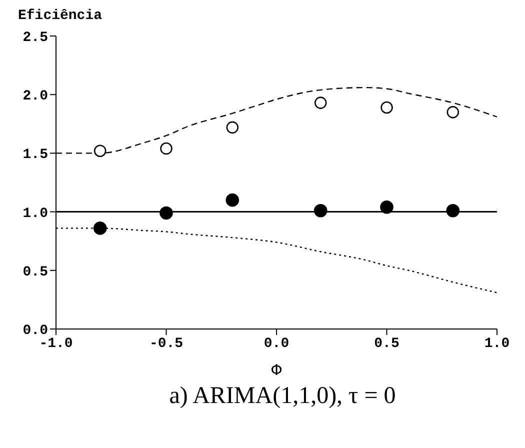 The width and height of the screenshot is (525, 448). I want to click on y-tick-label: 2.5, so click(35, 38).